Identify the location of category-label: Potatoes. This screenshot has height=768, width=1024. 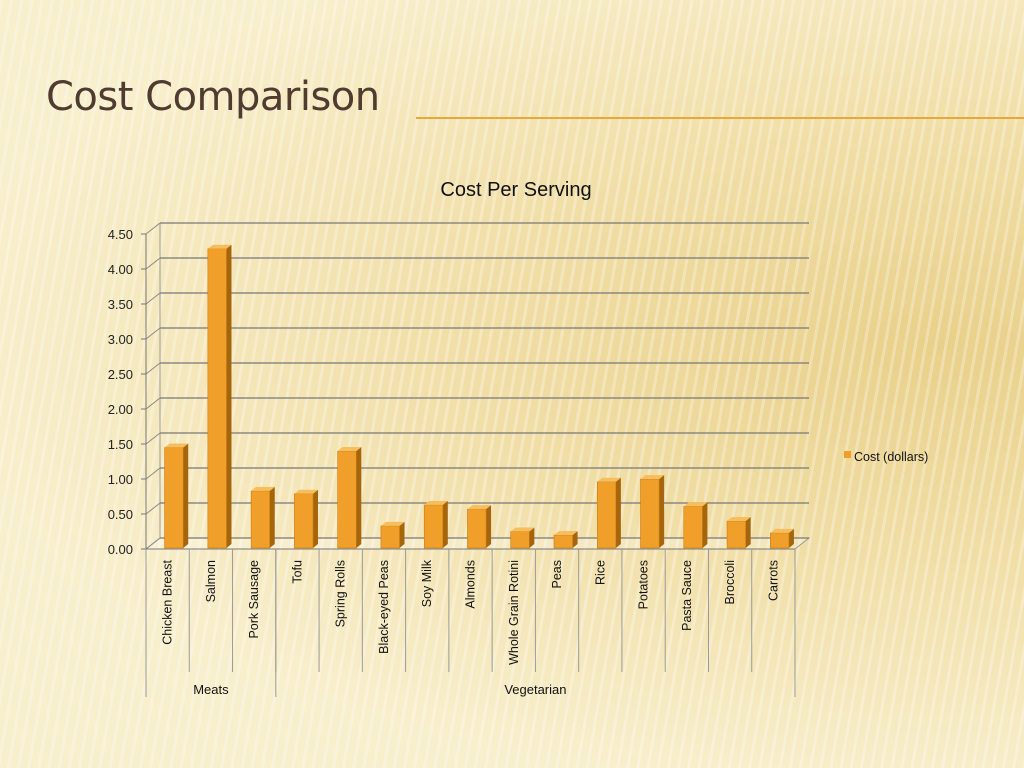
(644, 584).